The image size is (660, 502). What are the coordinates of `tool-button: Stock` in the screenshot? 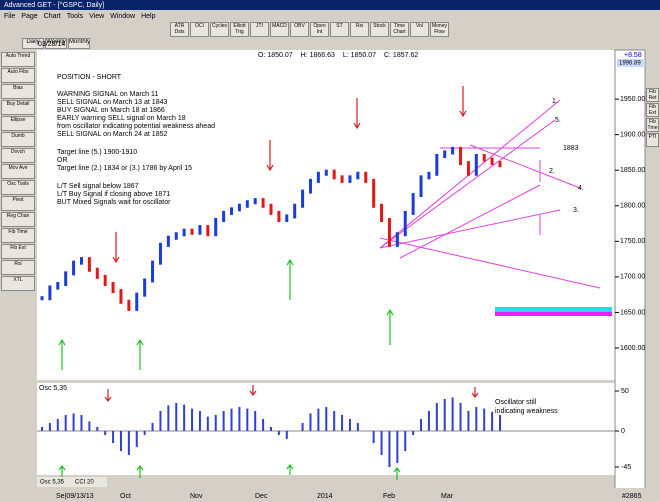 It's located at (379, 29).